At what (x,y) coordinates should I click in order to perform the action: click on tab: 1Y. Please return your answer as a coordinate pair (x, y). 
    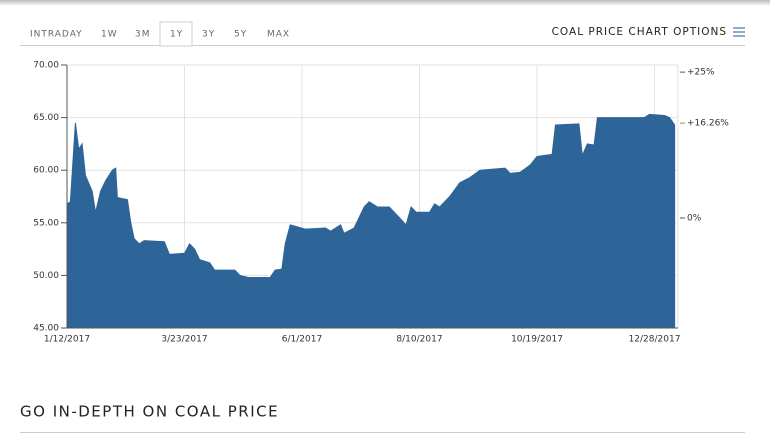
    Looking at the image, I should click on (176, 35).